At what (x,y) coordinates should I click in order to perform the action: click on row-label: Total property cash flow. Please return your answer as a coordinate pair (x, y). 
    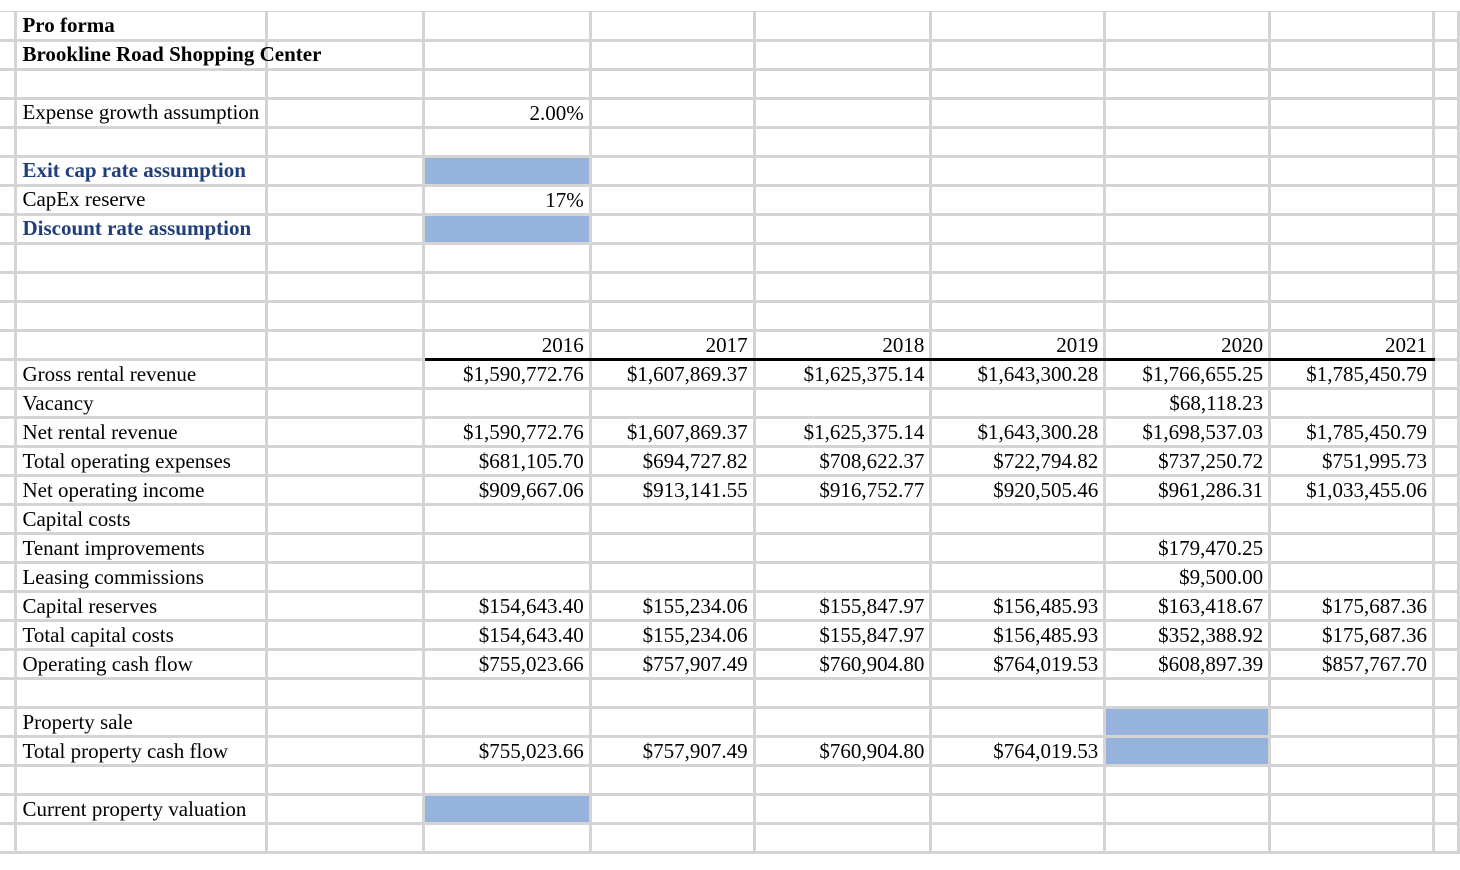
    Looking at the image, I should click on (142, 751).